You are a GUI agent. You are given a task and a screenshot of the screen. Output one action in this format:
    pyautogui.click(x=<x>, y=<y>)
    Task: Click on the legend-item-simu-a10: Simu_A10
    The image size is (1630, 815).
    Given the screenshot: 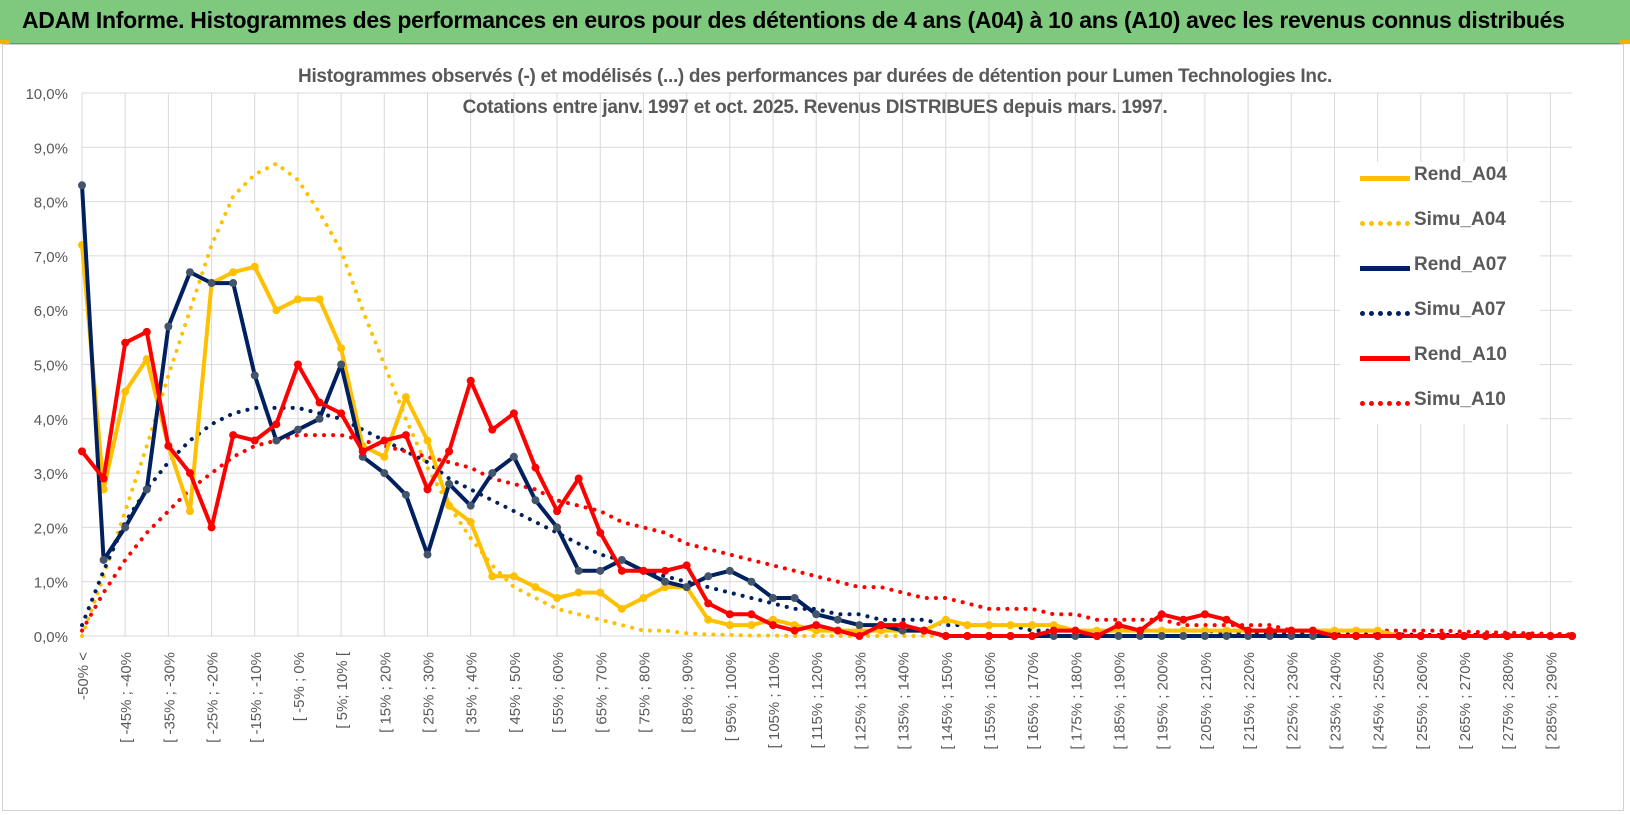 What is the action you would take?
    pyautogui.click(x=1440, y=402)
    